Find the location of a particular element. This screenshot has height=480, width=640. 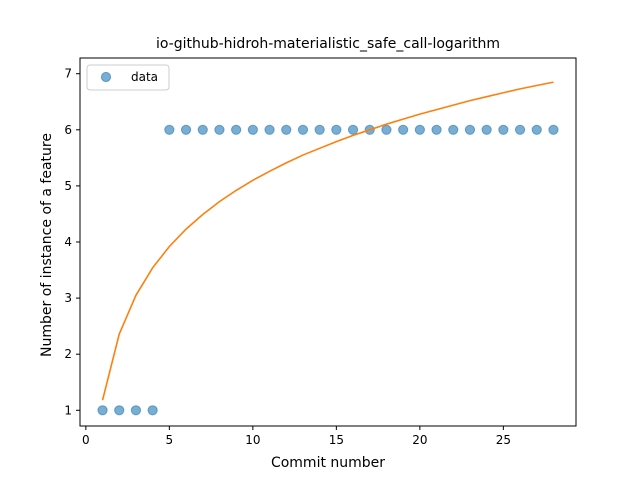

legend-box is located at coordinates (128, 77).